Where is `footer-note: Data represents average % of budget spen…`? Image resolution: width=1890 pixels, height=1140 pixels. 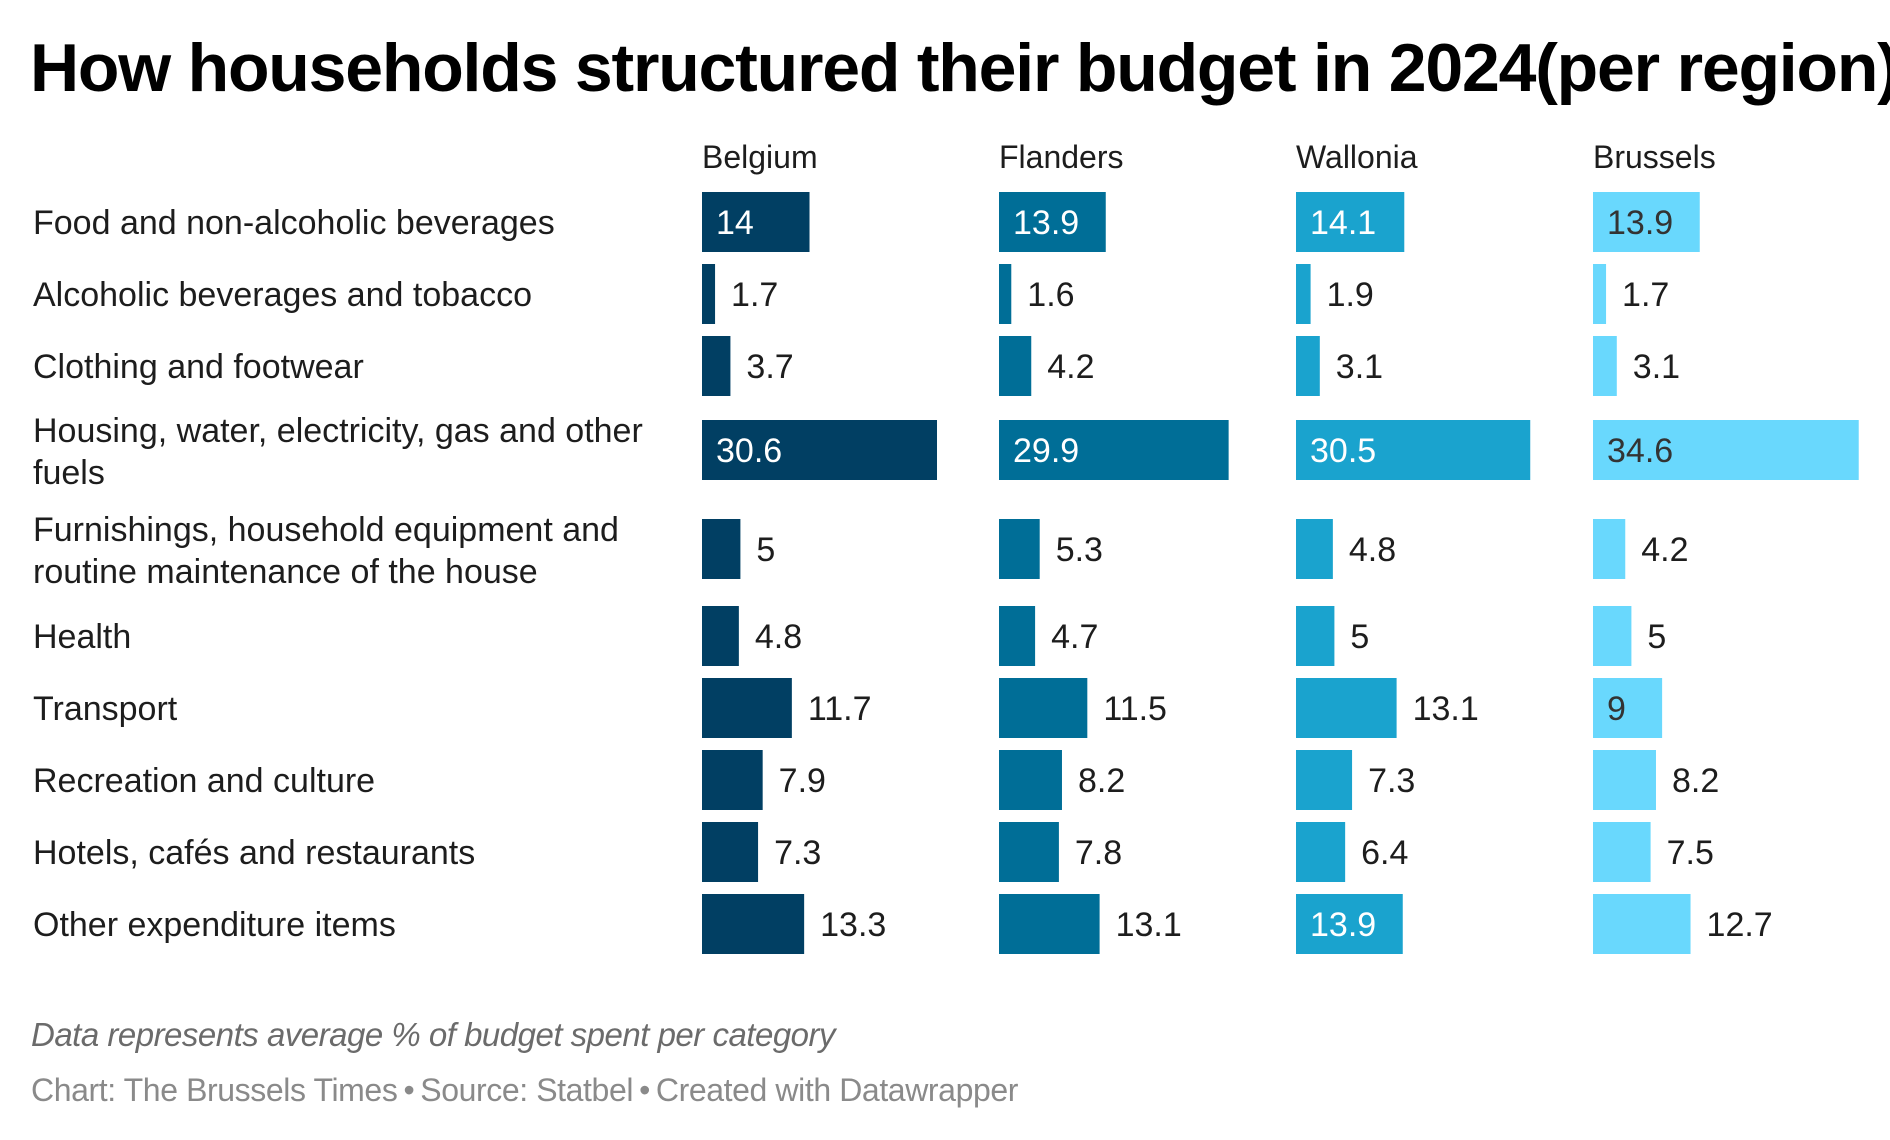
footer-note: Data represents average % of budget spen… is located at coordinates (433, 1034).